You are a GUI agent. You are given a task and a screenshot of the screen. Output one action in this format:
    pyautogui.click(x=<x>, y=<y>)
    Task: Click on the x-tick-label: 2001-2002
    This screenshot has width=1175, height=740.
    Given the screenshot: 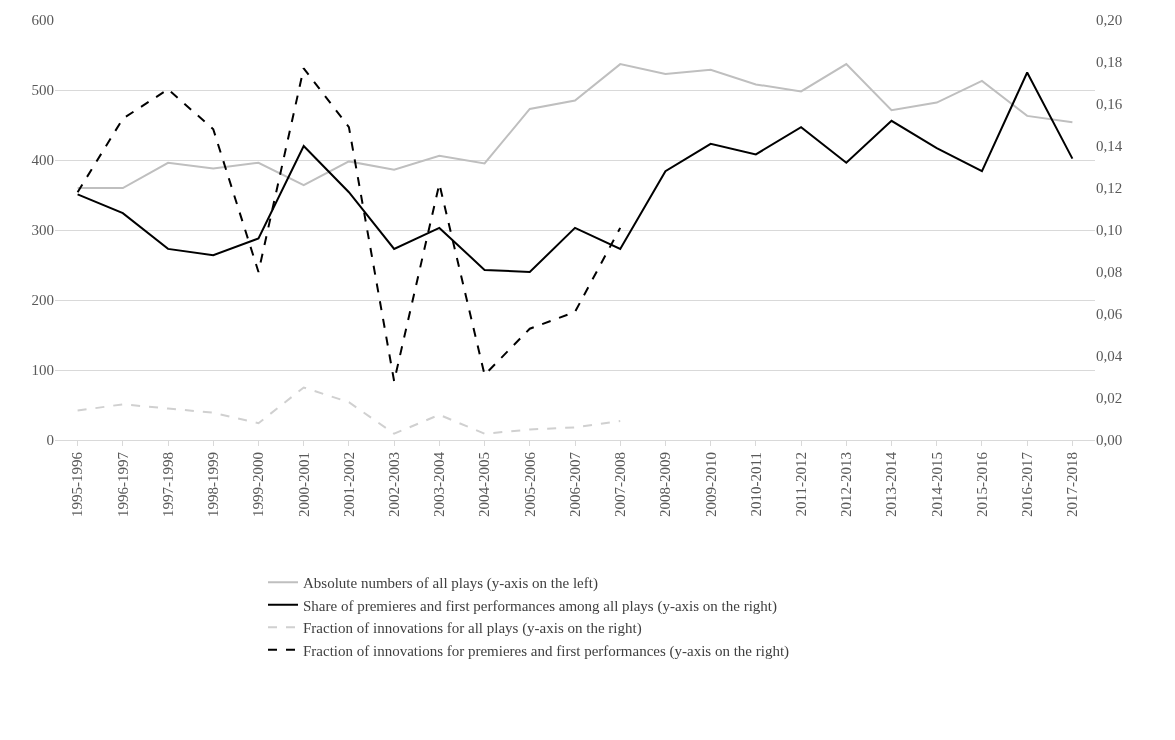 What is the action you would take?
    pyautogui.click(x=348, y=484)
    